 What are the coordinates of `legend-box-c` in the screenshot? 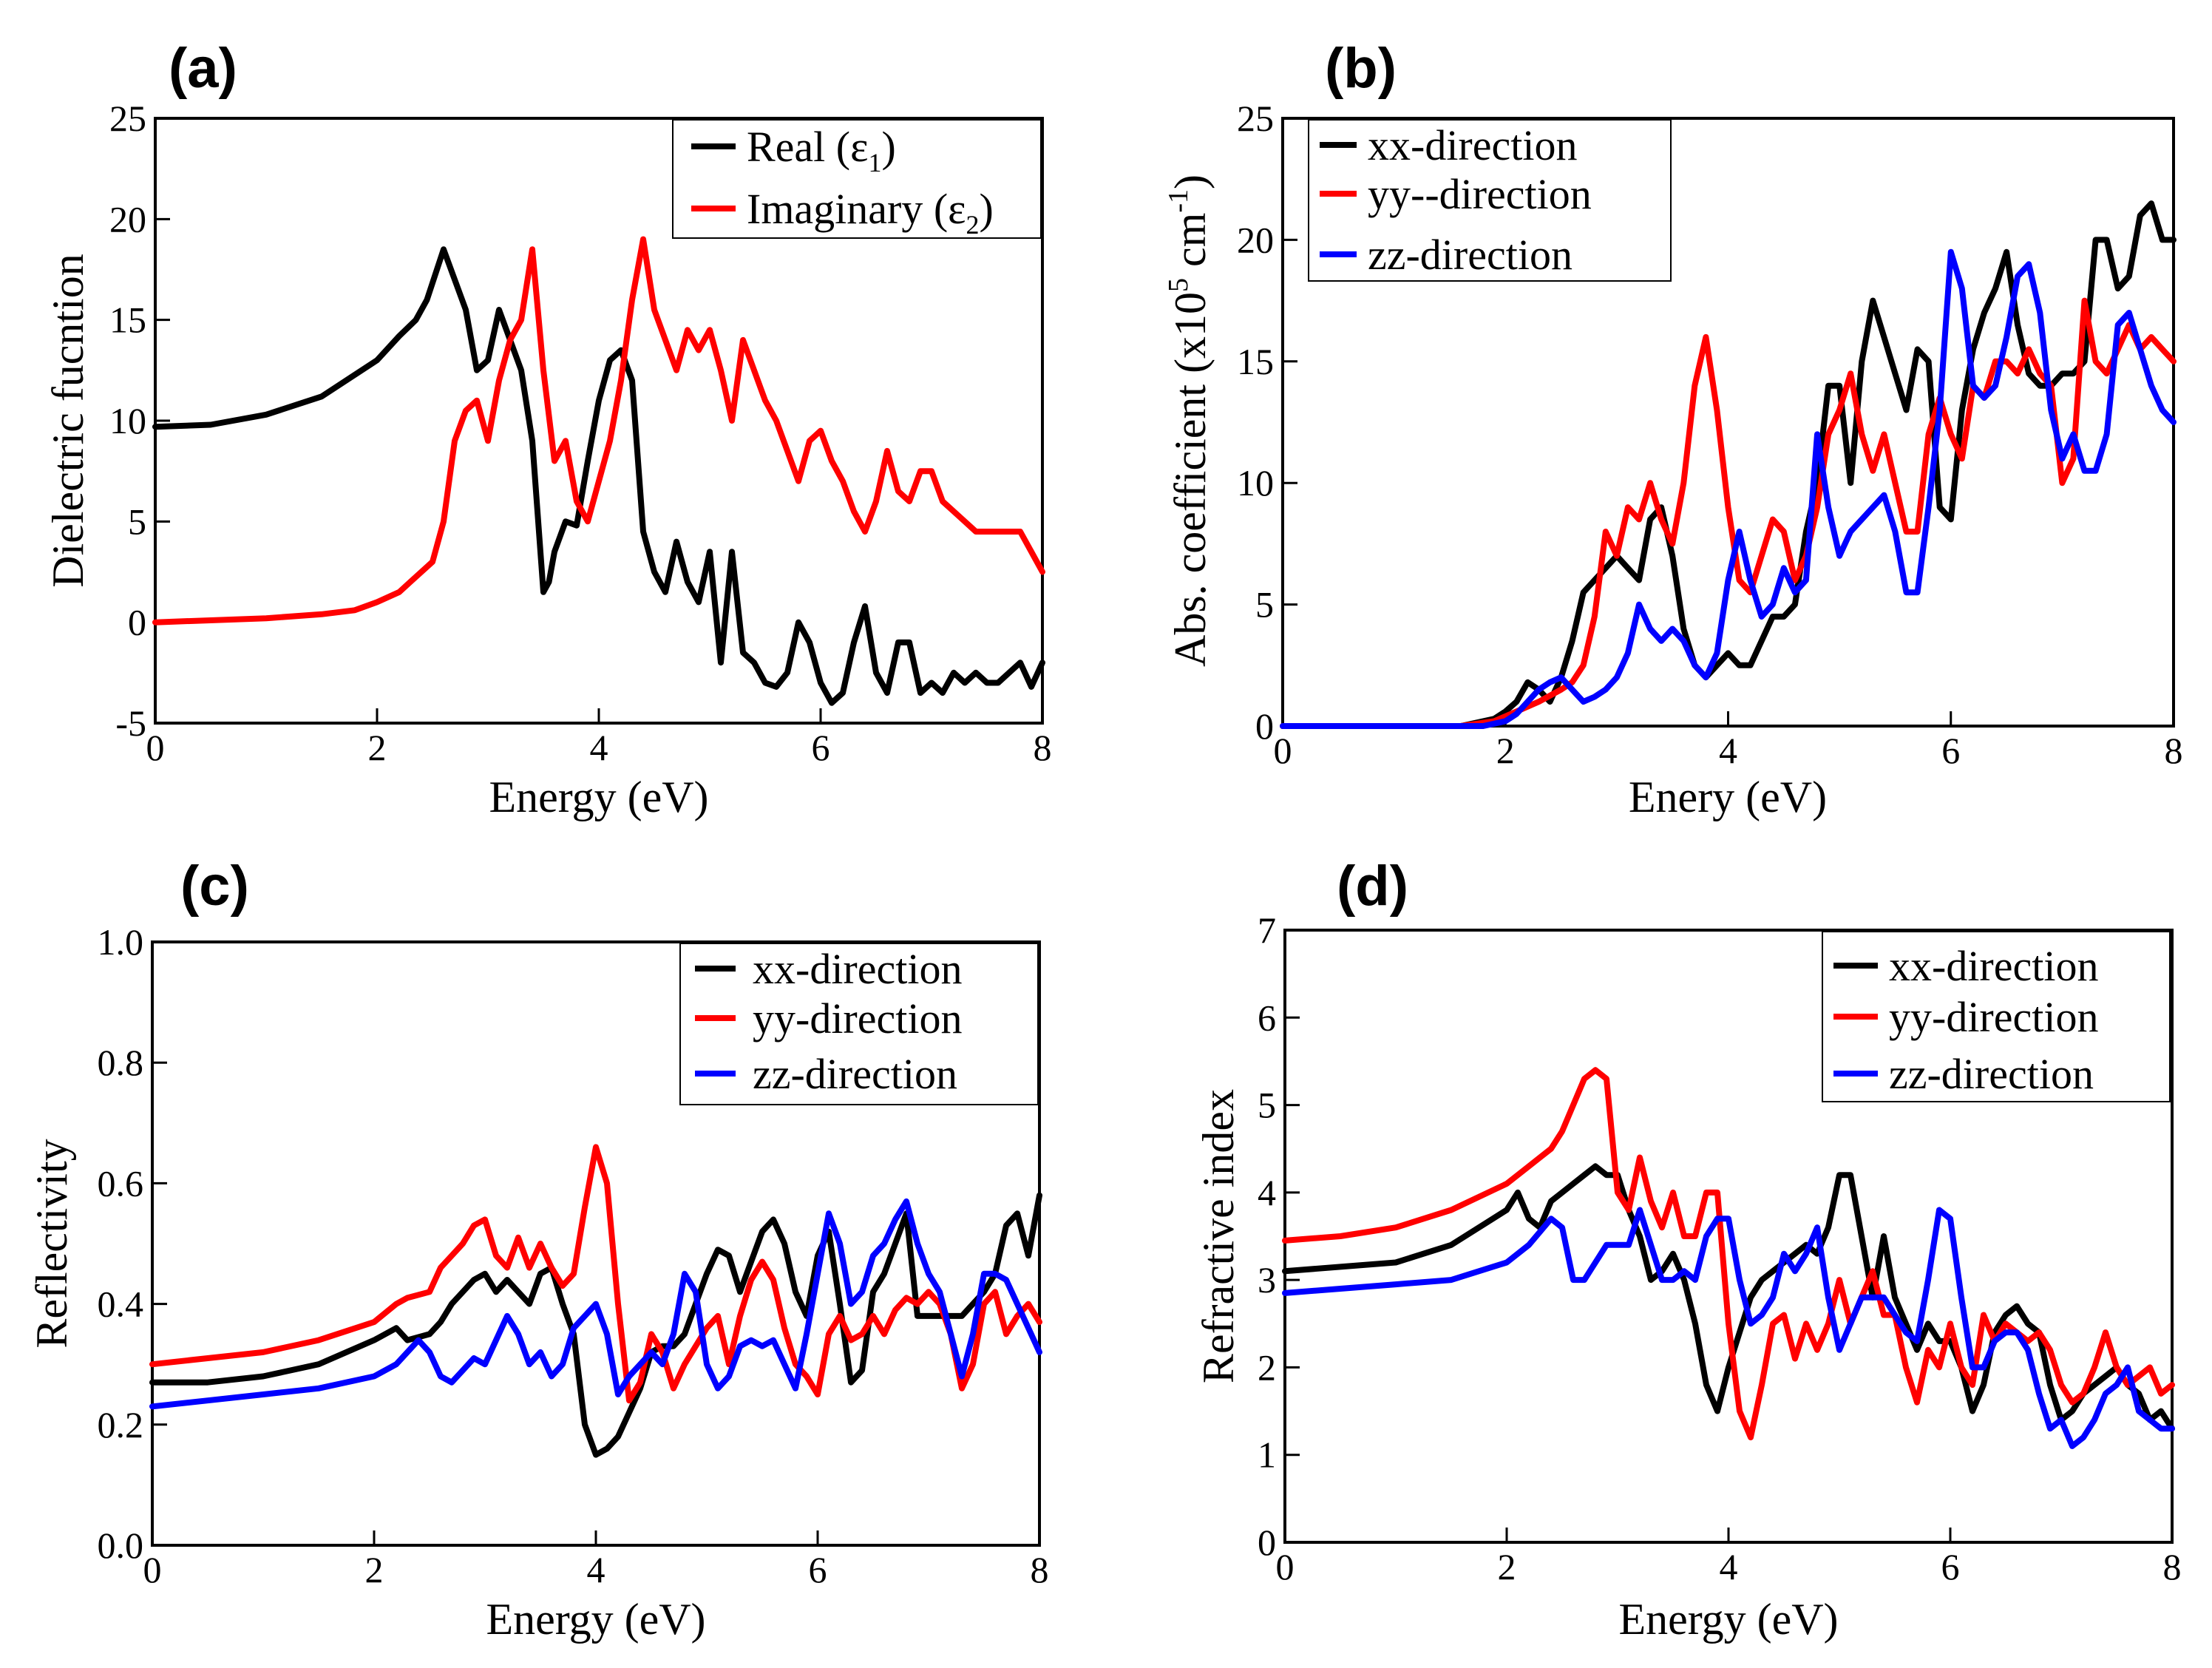 It's located at (859, 1024).